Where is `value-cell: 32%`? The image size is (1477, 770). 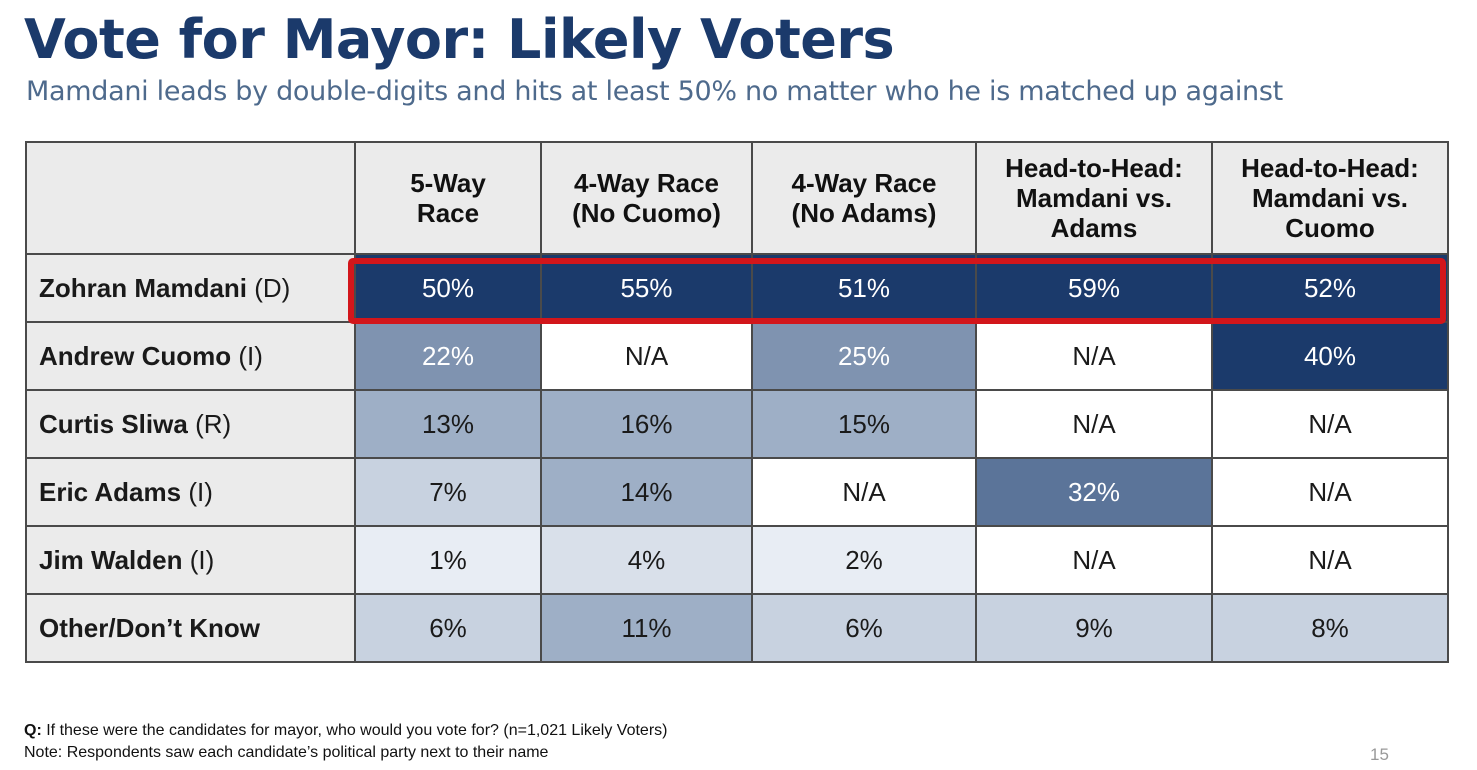 value-cell: 32% is located at coordinates (1094, 492).